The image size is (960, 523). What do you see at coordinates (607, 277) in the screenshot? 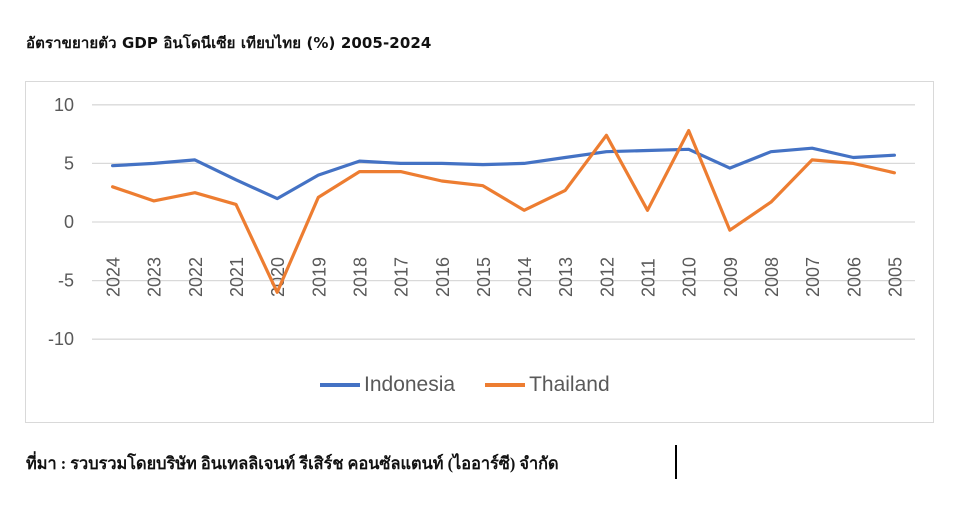
I see `x-tick-label: 2012` at bounding box center [607, 277].